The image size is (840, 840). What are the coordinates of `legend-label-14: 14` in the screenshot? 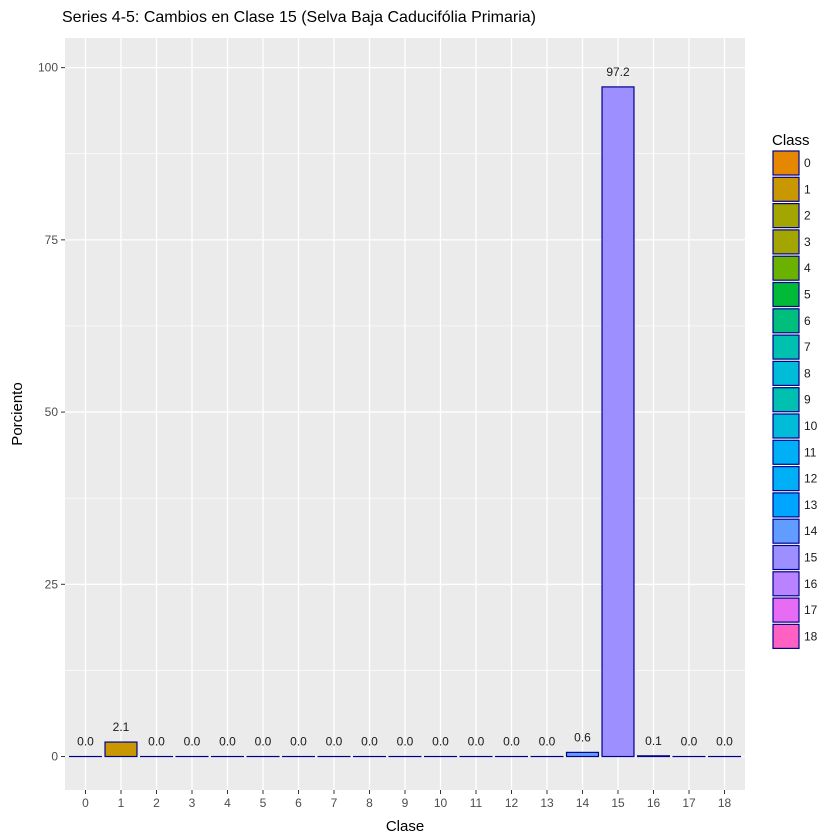 It's located at (811, 531).